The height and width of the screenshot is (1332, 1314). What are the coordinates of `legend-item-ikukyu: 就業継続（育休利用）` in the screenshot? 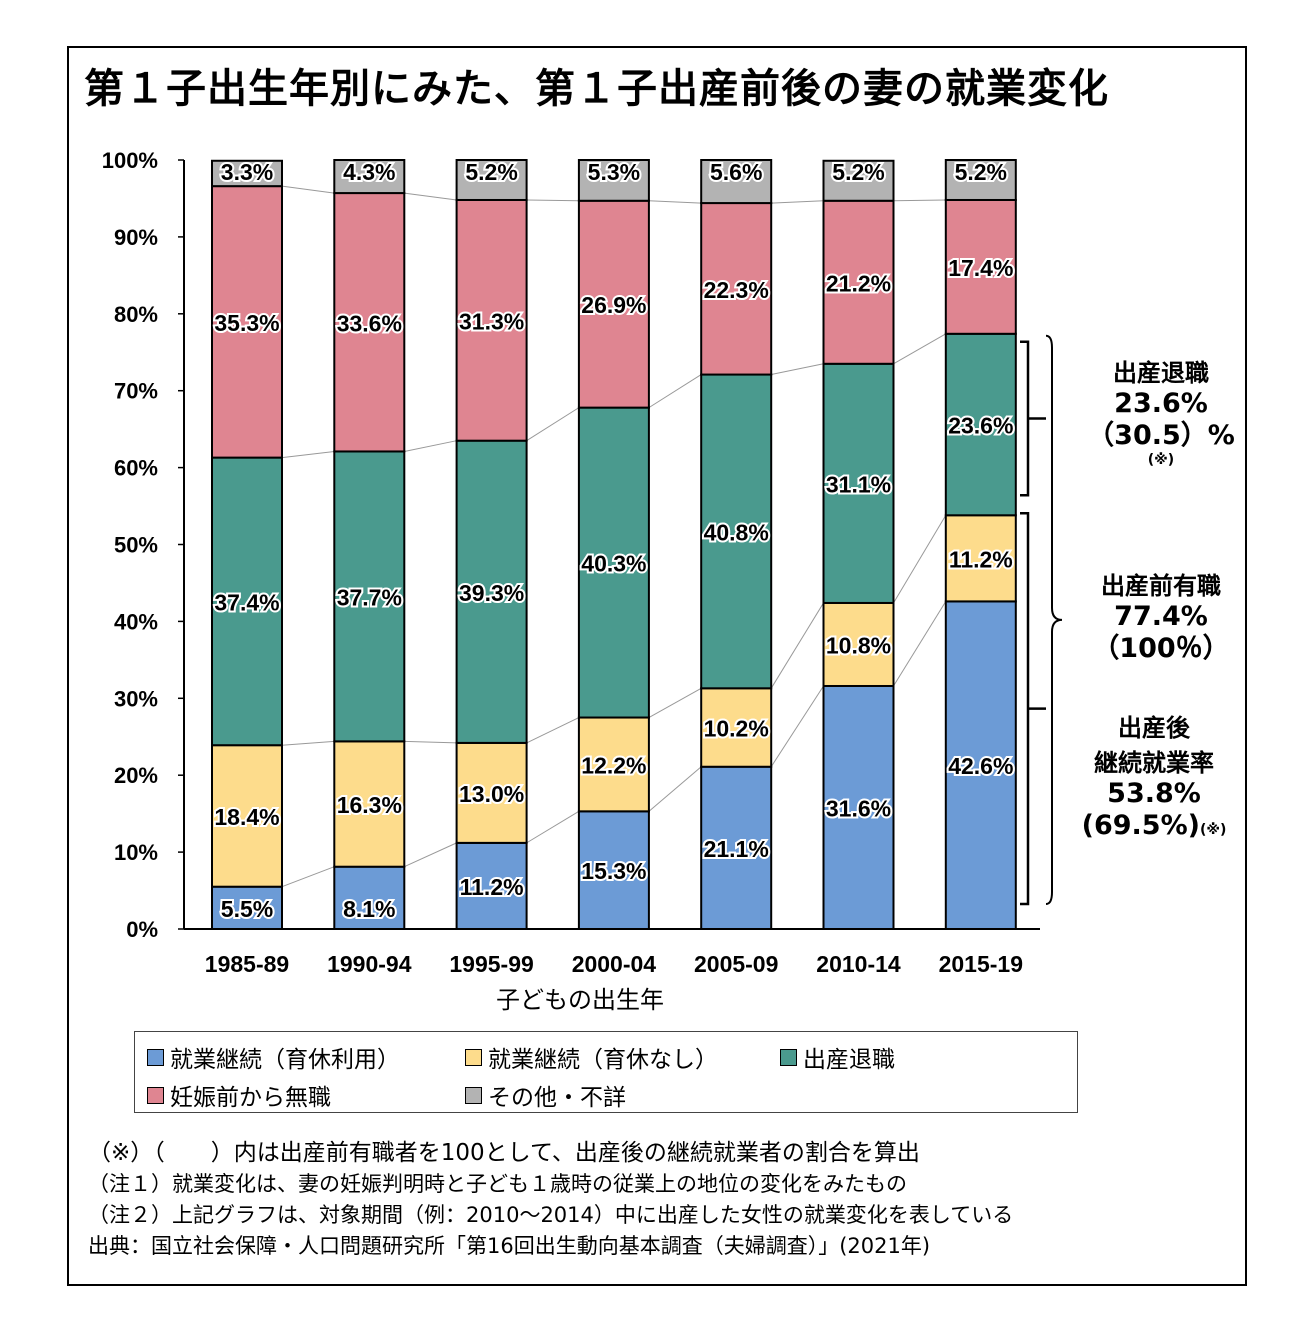 It's located at (273, 1057).